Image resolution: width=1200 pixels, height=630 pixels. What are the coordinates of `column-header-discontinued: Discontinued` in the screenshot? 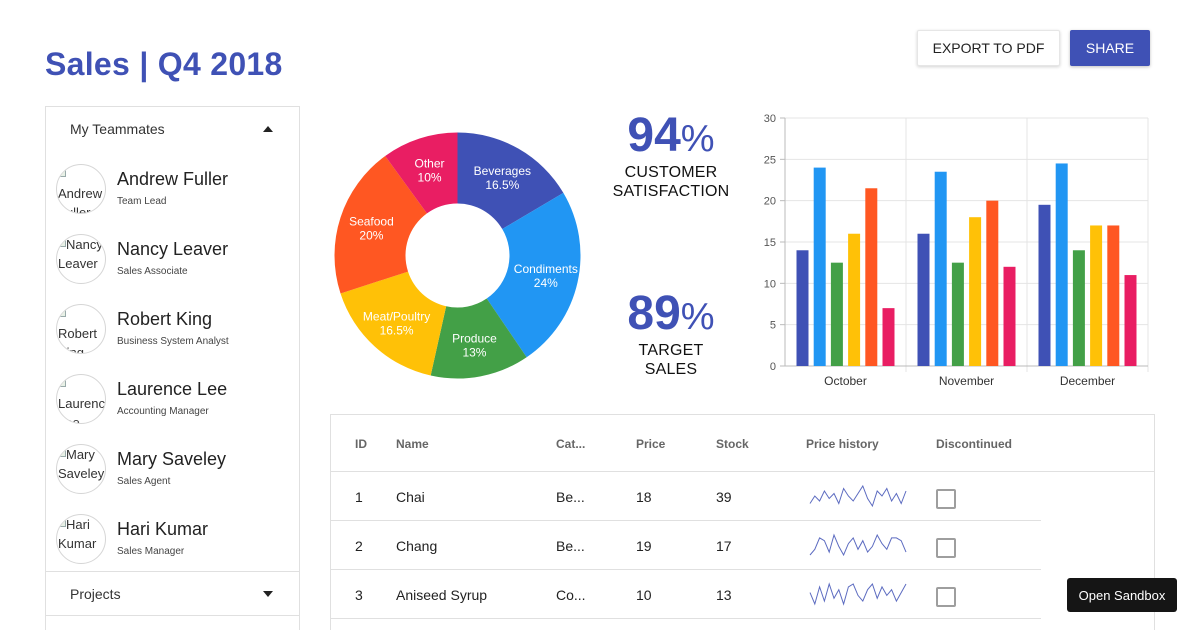 It's located at (974, 444).